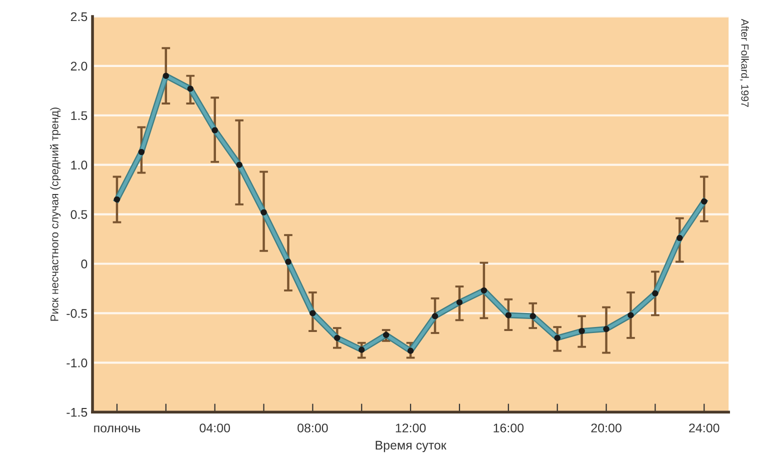 This screenshot has height=471, width=771. What do you see at coordinates (79, 165) in the screenshot?
I see `y-tick-label: 1.0` at bounding box center [79, 165].